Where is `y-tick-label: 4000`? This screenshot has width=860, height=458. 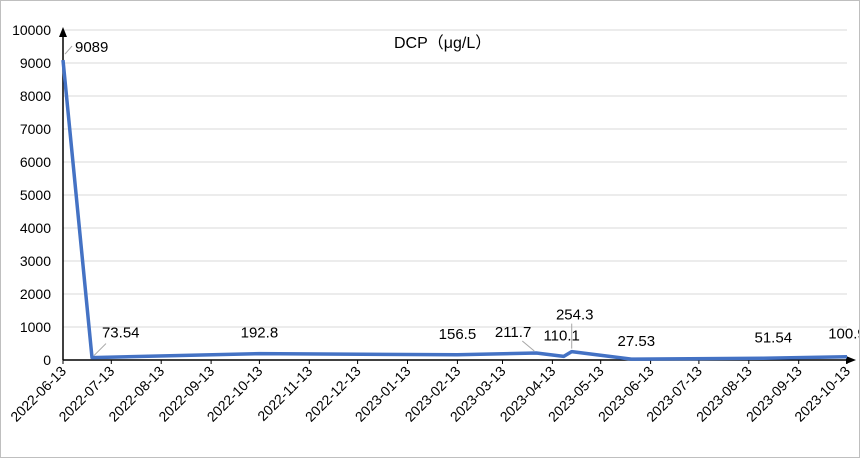 y-tick-label: 4000 is located at coordinates (35, 228).